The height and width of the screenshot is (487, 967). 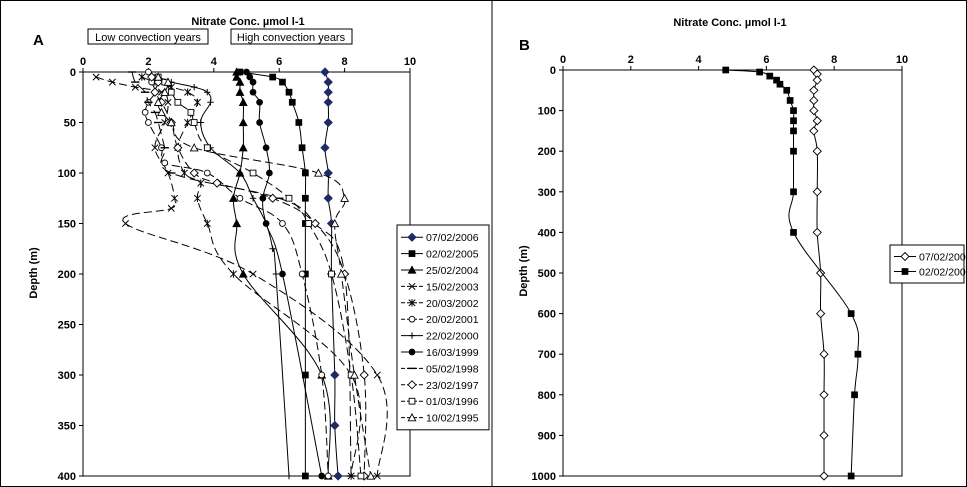 I want to click on b-legend-label-02-02-2005: 02/02/2005, so click(x=943, y=273).